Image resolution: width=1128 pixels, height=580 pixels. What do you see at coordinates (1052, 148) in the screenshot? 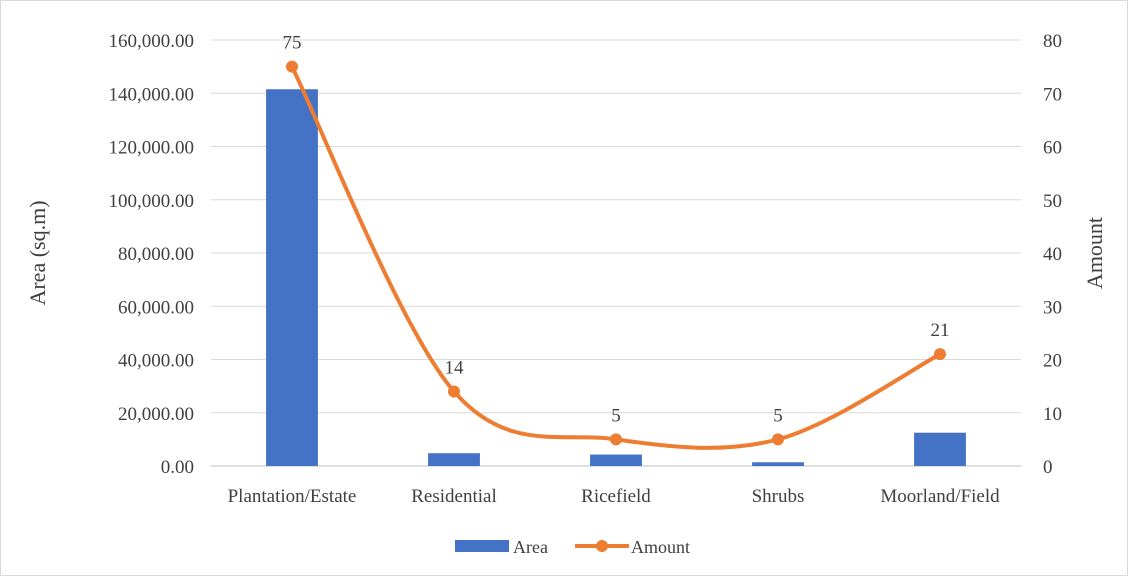
I see `right-tick-label: 60` at bounding box center [1052, 148].